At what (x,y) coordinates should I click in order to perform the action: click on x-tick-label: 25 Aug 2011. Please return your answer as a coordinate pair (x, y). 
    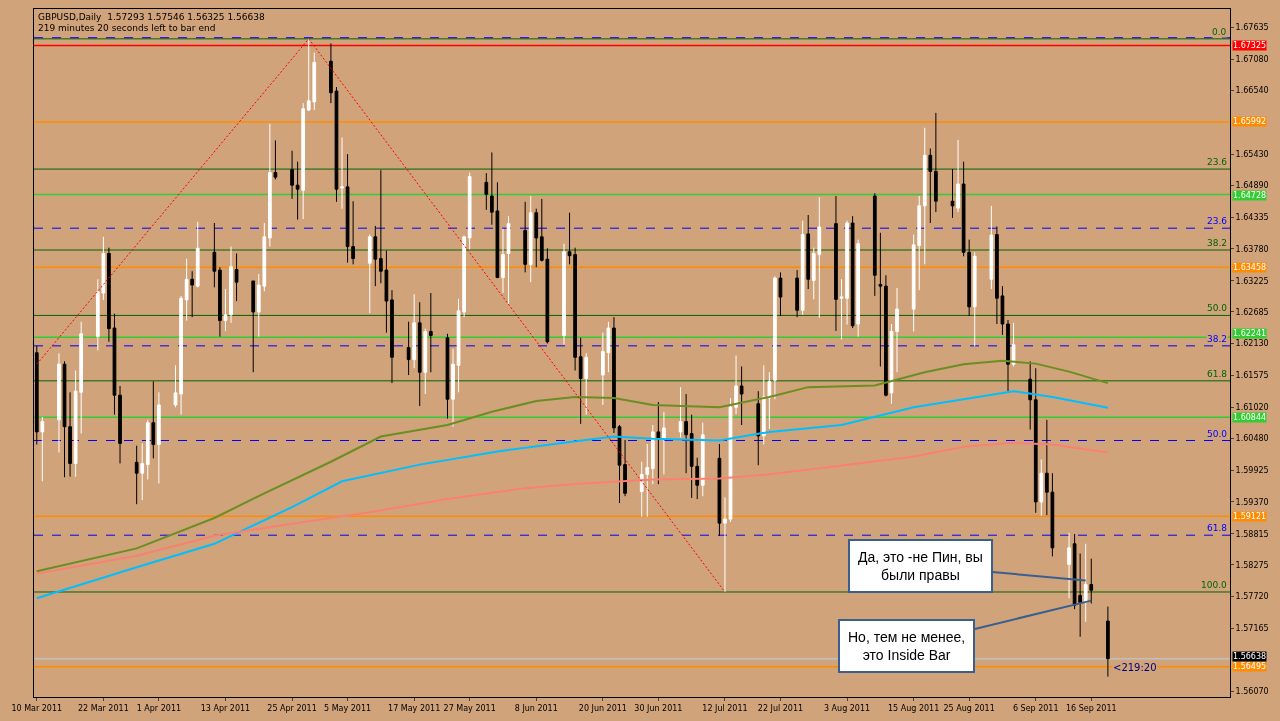
    Looking at the image, I should click on (969, 708).